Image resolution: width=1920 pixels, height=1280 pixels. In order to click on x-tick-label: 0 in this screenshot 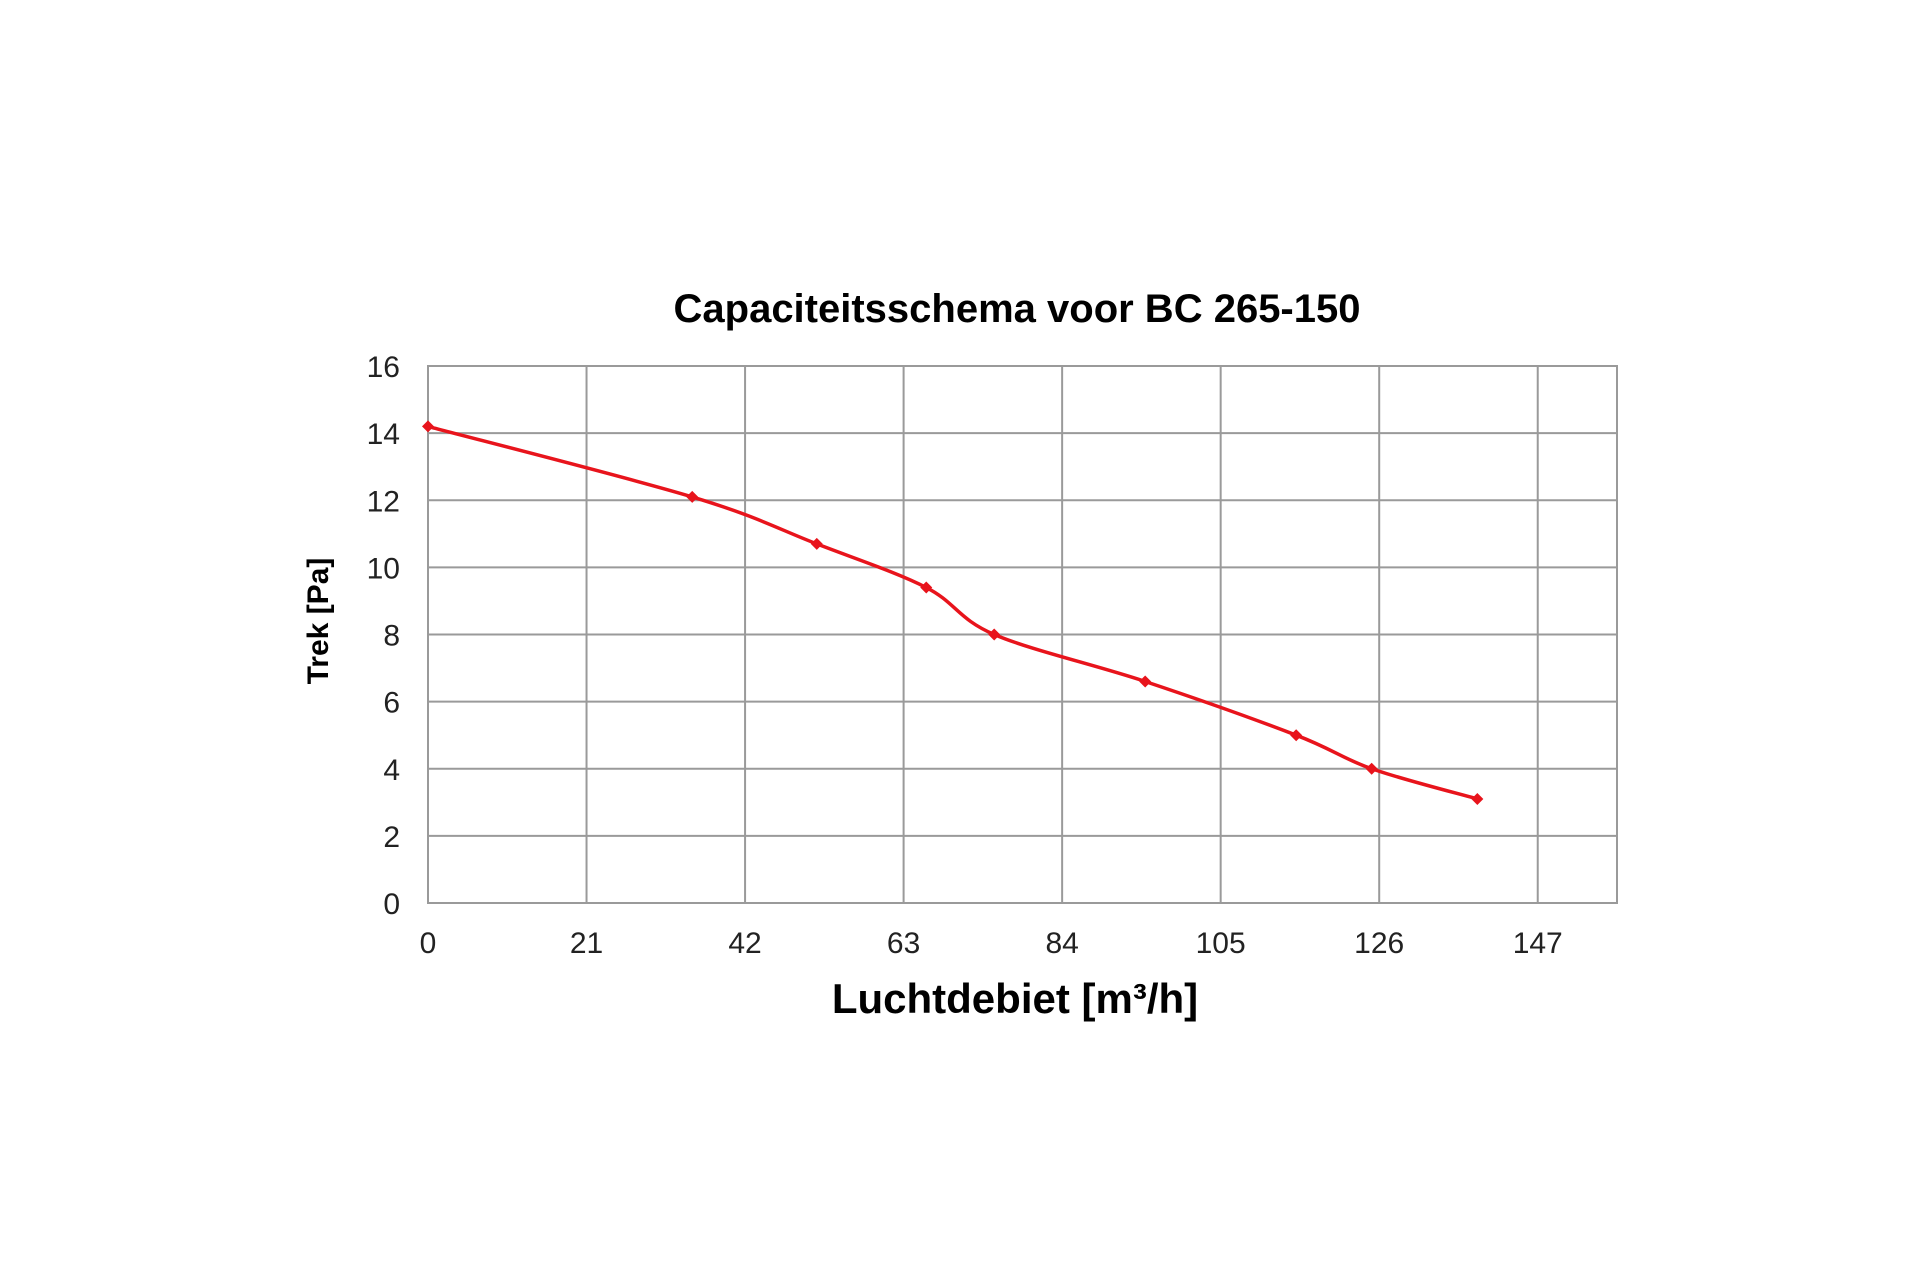, I will do `click(428, 943)`.